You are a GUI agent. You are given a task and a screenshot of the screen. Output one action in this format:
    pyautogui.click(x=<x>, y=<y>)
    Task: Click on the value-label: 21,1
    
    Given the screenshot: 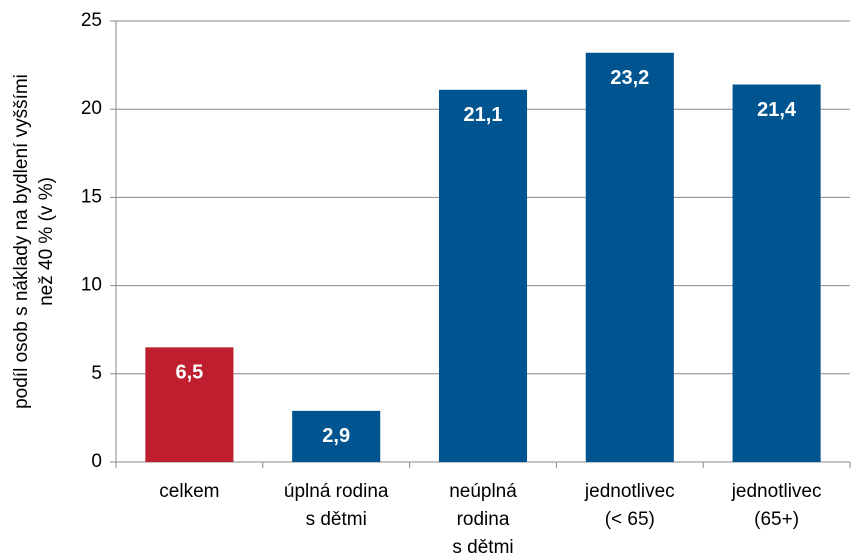 What is the action you would take?
    pyautogui.click(x=483, y=115)
    